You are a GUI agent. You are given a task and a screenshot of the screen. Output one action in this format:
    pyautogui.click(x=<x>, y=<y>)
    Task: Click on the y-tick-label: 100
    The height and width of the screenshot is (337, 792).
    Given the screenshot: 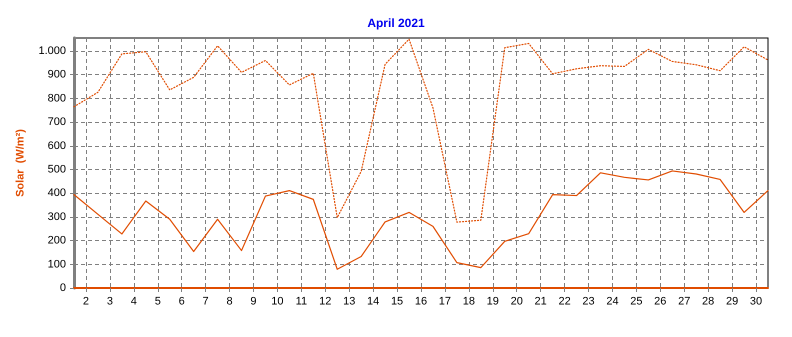 What is the action you would take?
    pyautogui.click(x=57, y=264)
    